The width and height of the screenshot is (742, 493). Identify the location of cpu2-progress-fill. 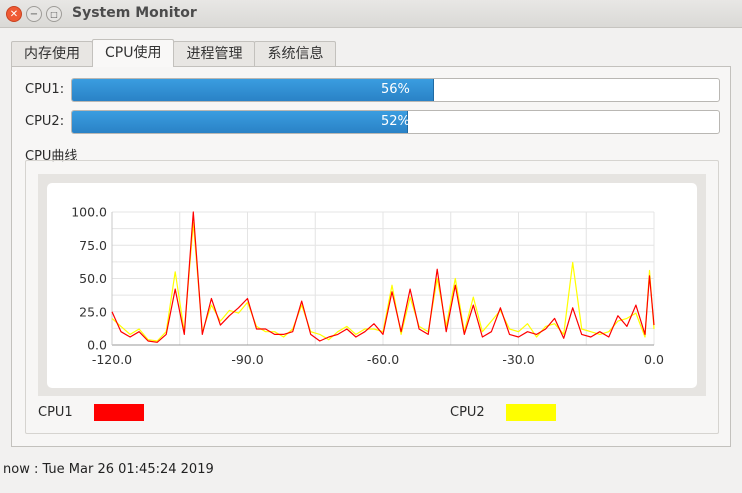
(240, 122).